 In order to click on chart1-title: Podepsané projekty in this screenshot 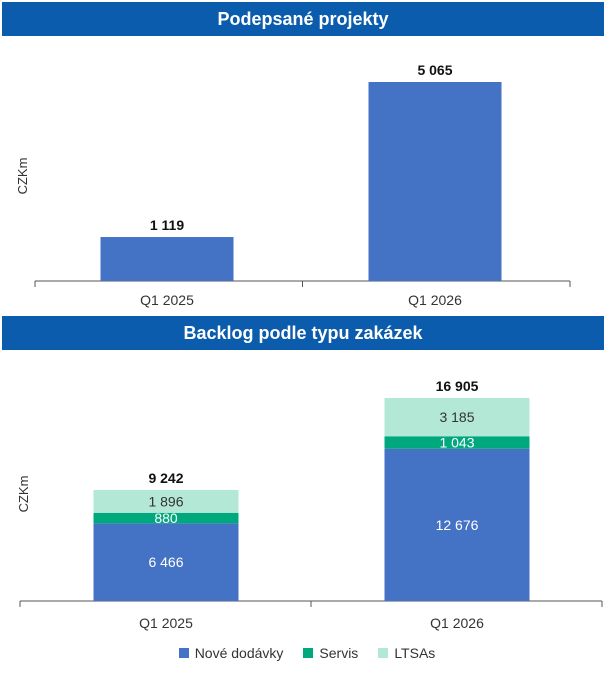, I will do `click(303, 18)`.